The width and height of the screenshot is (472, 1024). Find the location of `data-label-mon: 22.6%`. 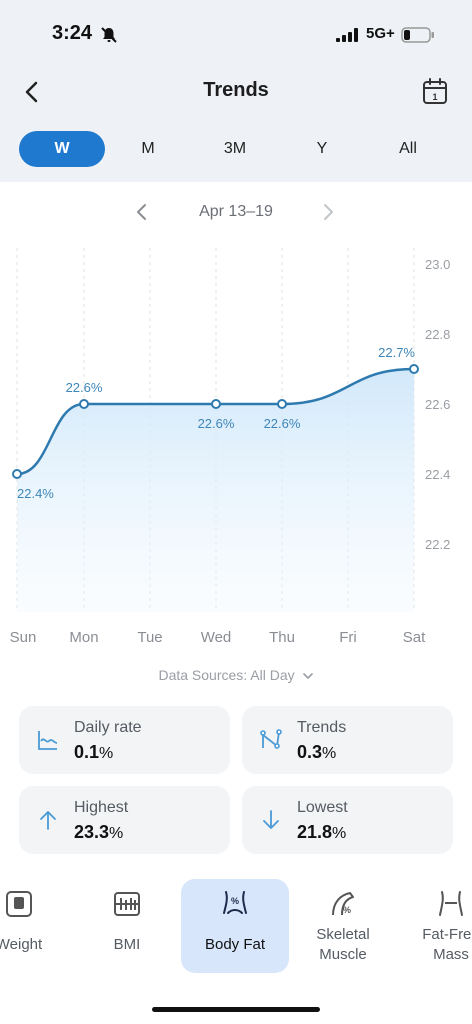

data-label-mon: 22.6% is located at coordinates (84, 387).